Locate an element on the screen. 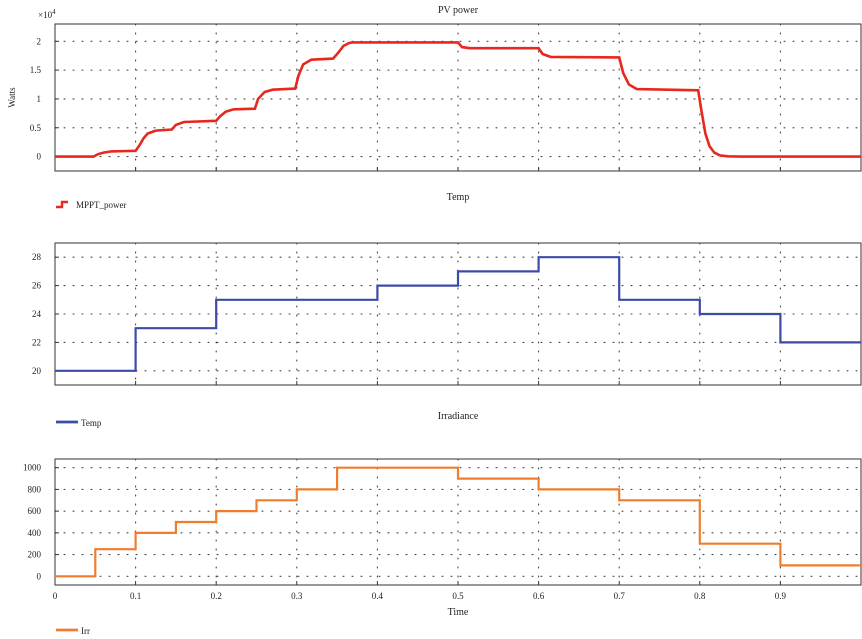 This screenshot has height=639, width=862. x-tick-label: 0.3 is located at coordinates (297, 596).